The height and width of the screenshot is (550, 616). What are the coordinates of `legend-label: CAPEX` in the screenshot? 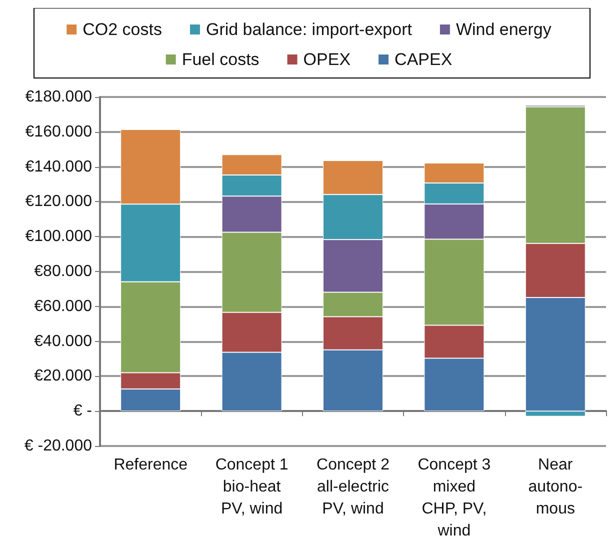 It's located at (423, 59).